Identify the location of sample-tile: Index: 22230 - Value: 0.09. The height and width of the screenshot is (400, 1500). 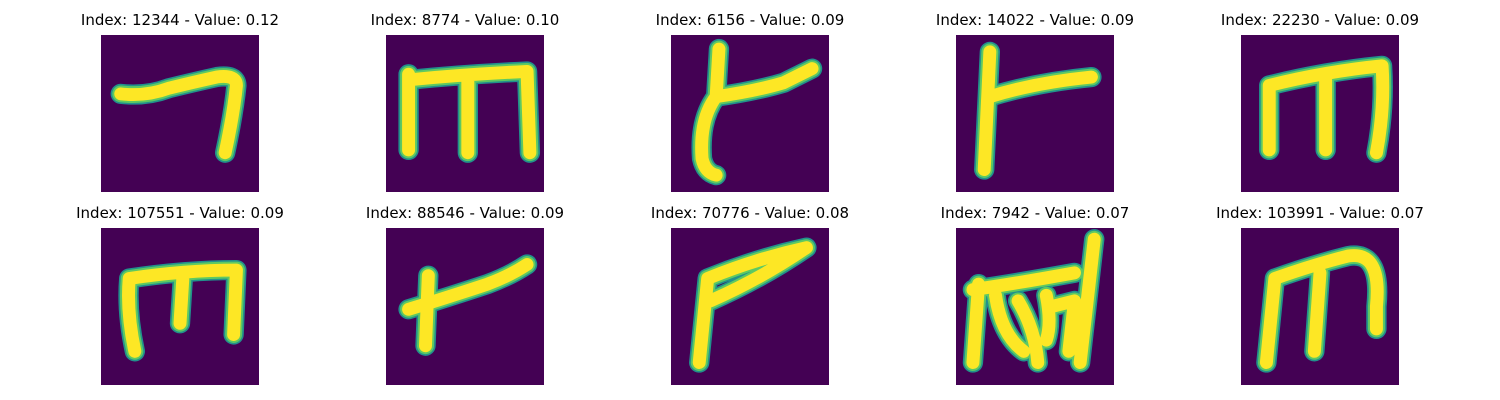
(1320, 96).